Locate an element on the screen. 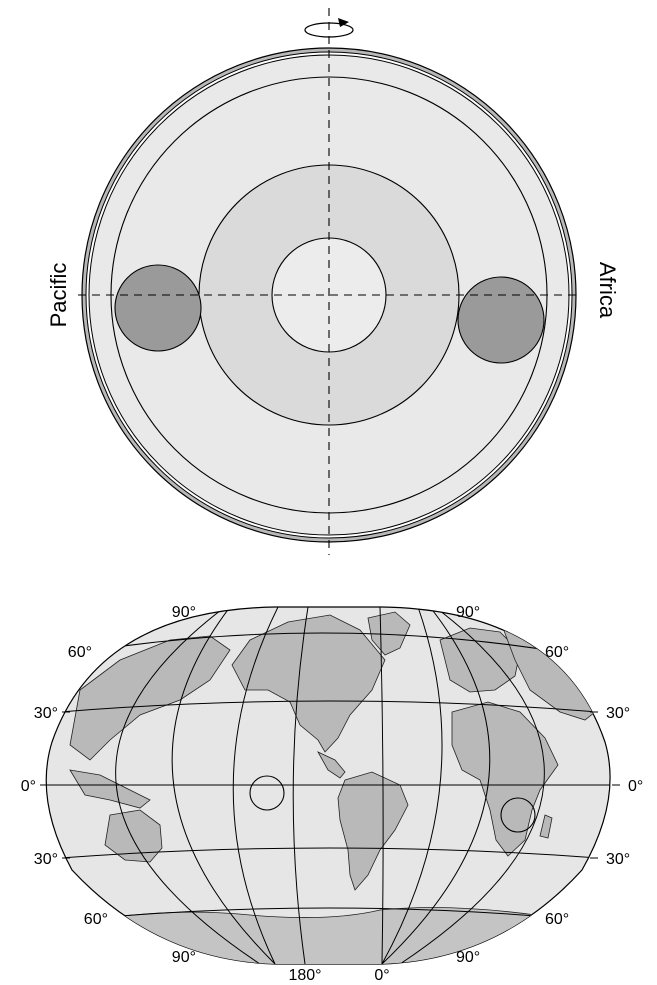 This screenshot has width=657, height=985. land-antarctica is located at coordinates (328, 935).